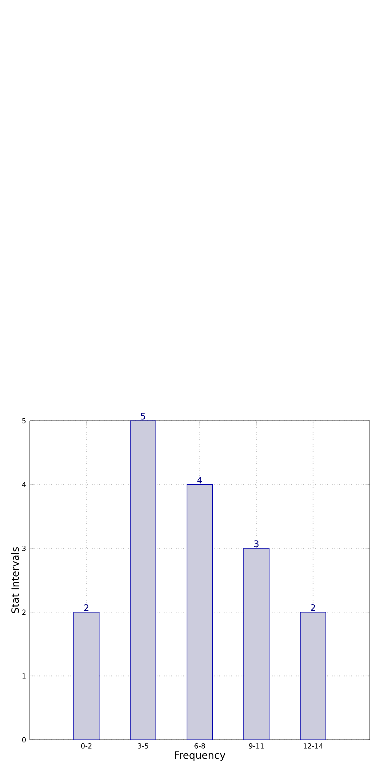 The width and height of the screenshot is (390, 780). What do you see at coordinates (200, 480) in the screenshot?
I see `data-label: 4` at bounding box center [200, 480].